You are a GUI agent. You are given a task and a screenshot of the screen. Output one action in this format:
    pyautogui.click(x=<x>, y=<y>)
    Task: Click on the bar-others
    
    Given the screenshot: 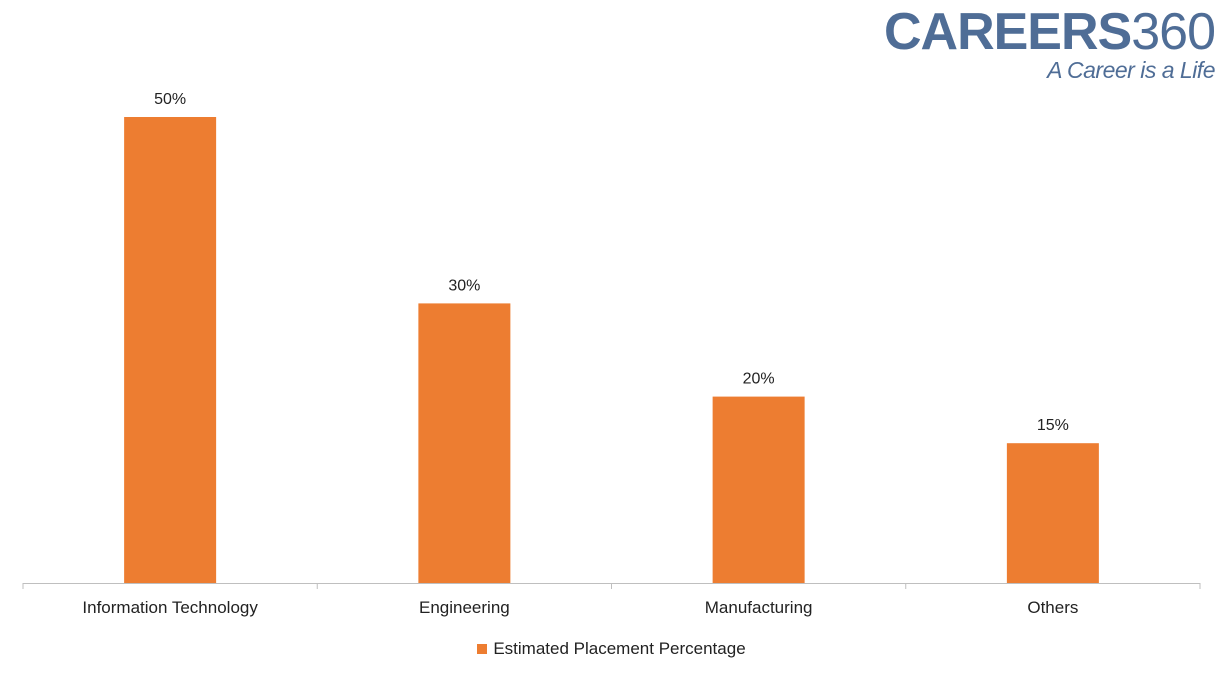 What is the action you would take?
    pyautogui.click(x=1052, y=513)
    